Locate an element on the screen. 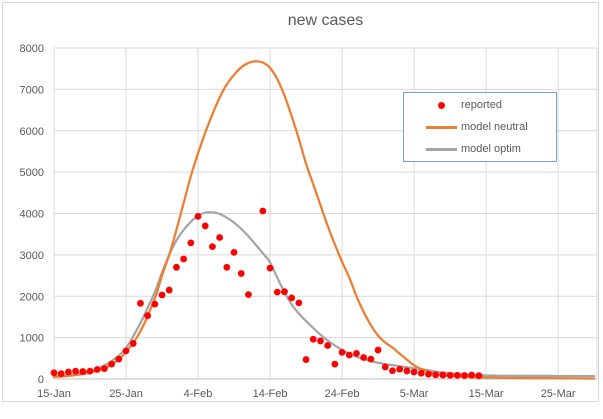  x-axis-tick-label: 14-Feb is located at coordinates (270, 394).